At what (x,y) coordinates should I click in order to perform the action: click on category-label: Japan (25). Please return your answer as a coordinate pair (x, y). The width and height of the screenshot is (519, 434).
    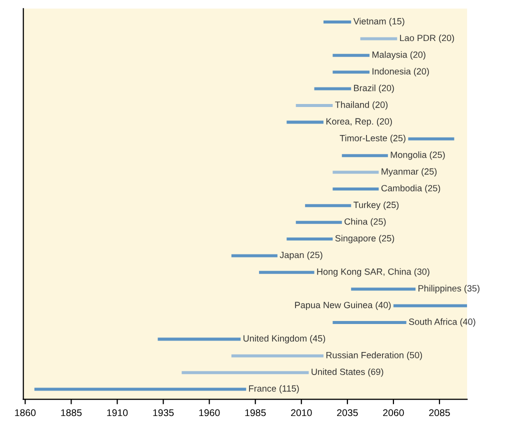
    Looking at the image, I should click on (301, 256).